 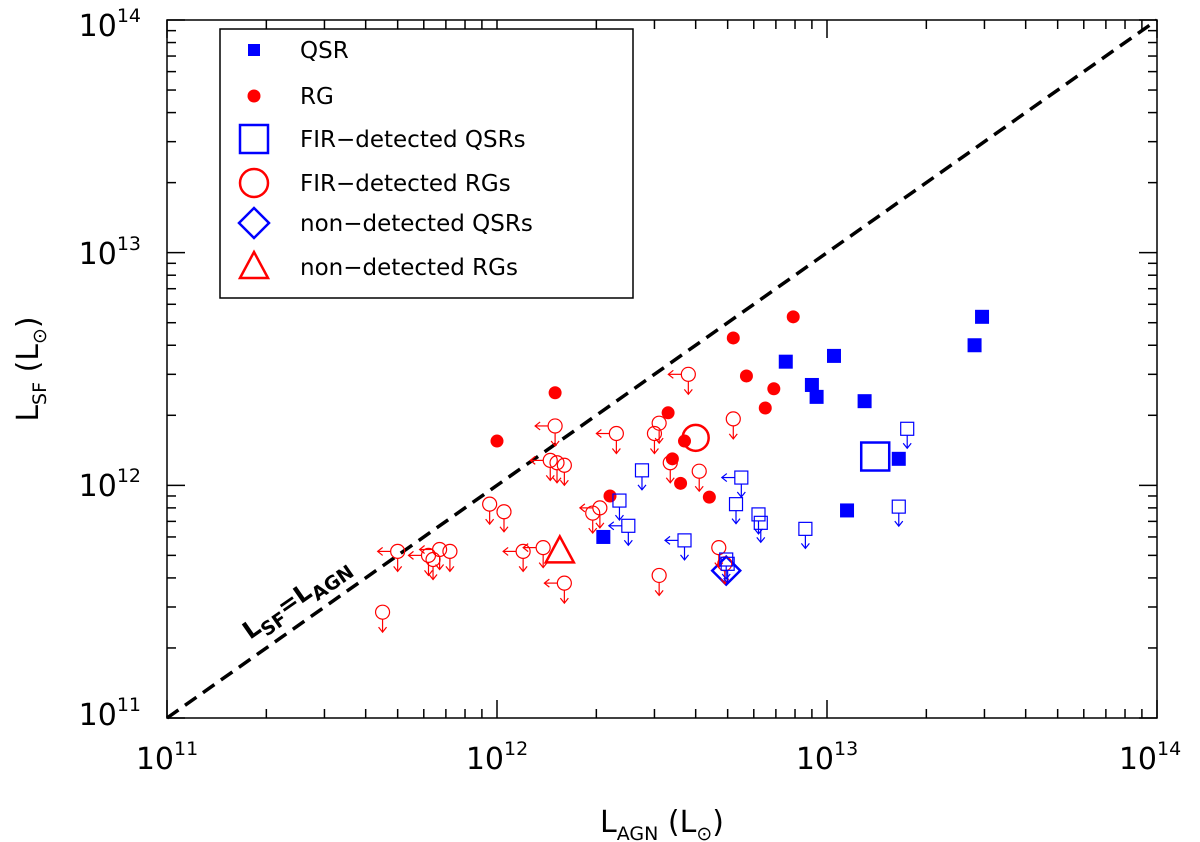 I want to click on one-to-one-line-label: LSF=LAGN, so click(x=297, y=600).